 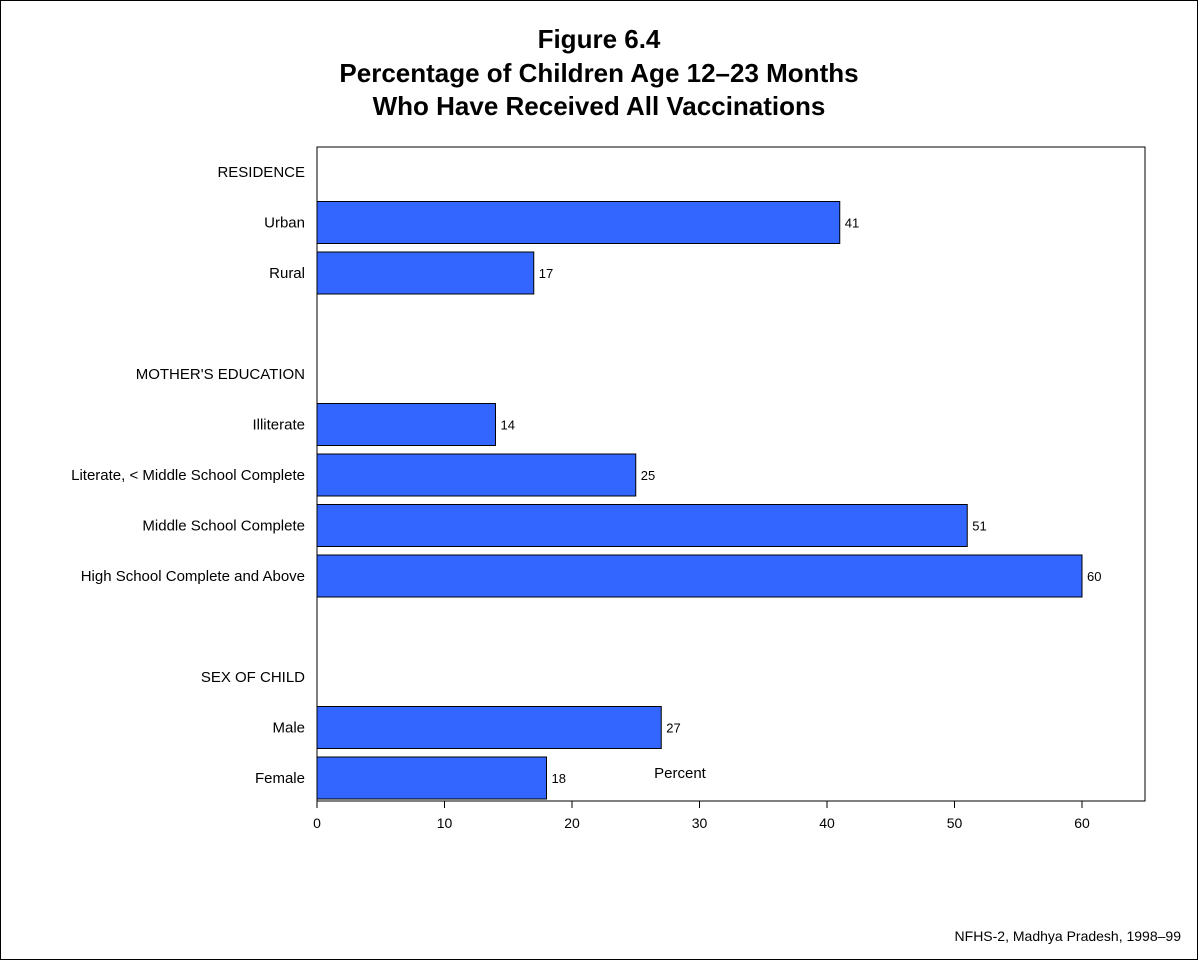 I want to click on data-label: 51, so click(x=979, y=526).